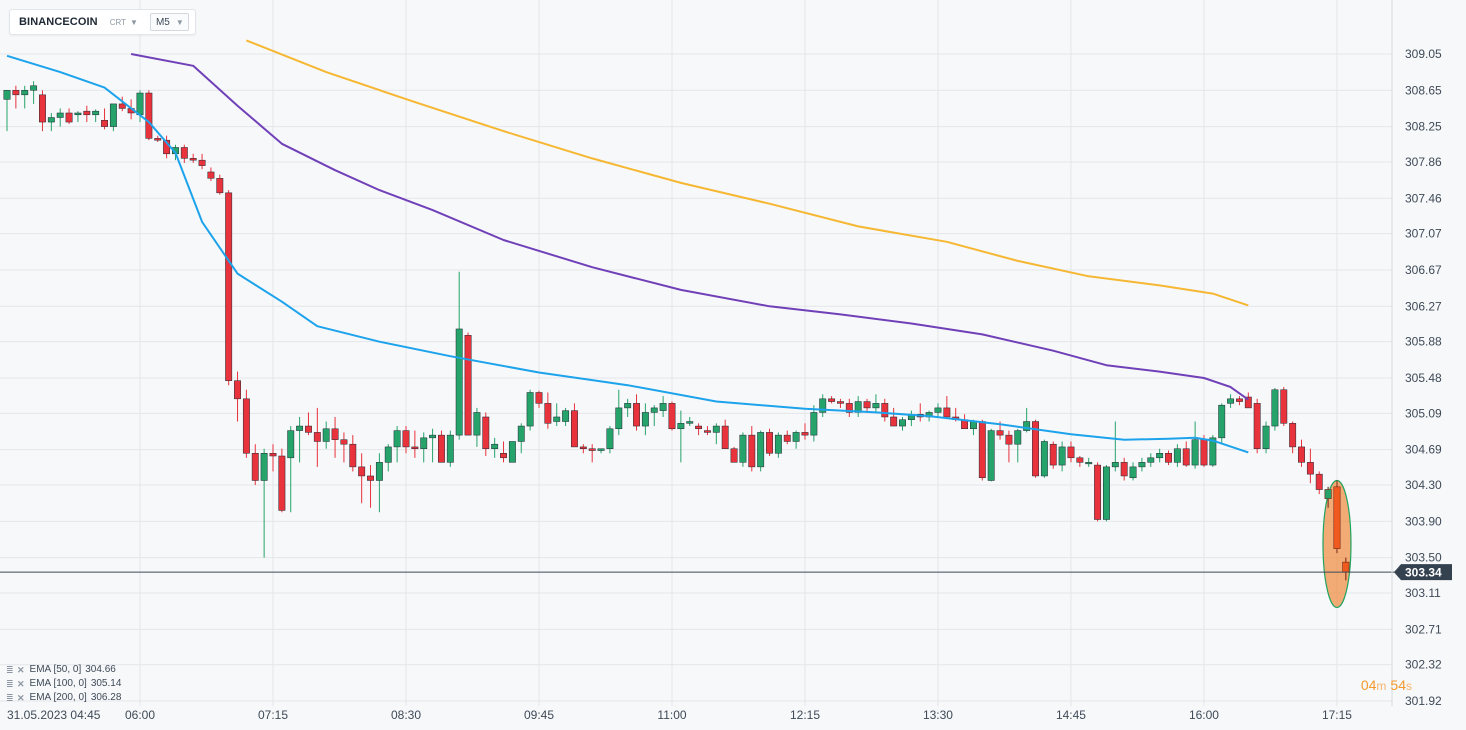 The image size is (1466, 730). Describe the element at coordinates (21, 698) in the screenshot. I see `remove-indicator-icon: ✕` at that location.